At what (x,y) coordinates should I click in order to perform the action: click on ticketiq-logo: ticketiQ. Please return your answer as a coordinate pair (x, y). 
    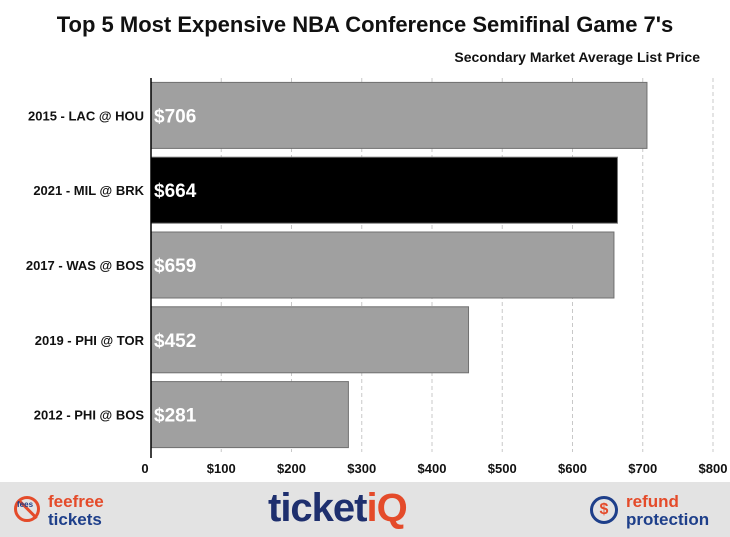
    Looking at the image, I should click on (338, 508).